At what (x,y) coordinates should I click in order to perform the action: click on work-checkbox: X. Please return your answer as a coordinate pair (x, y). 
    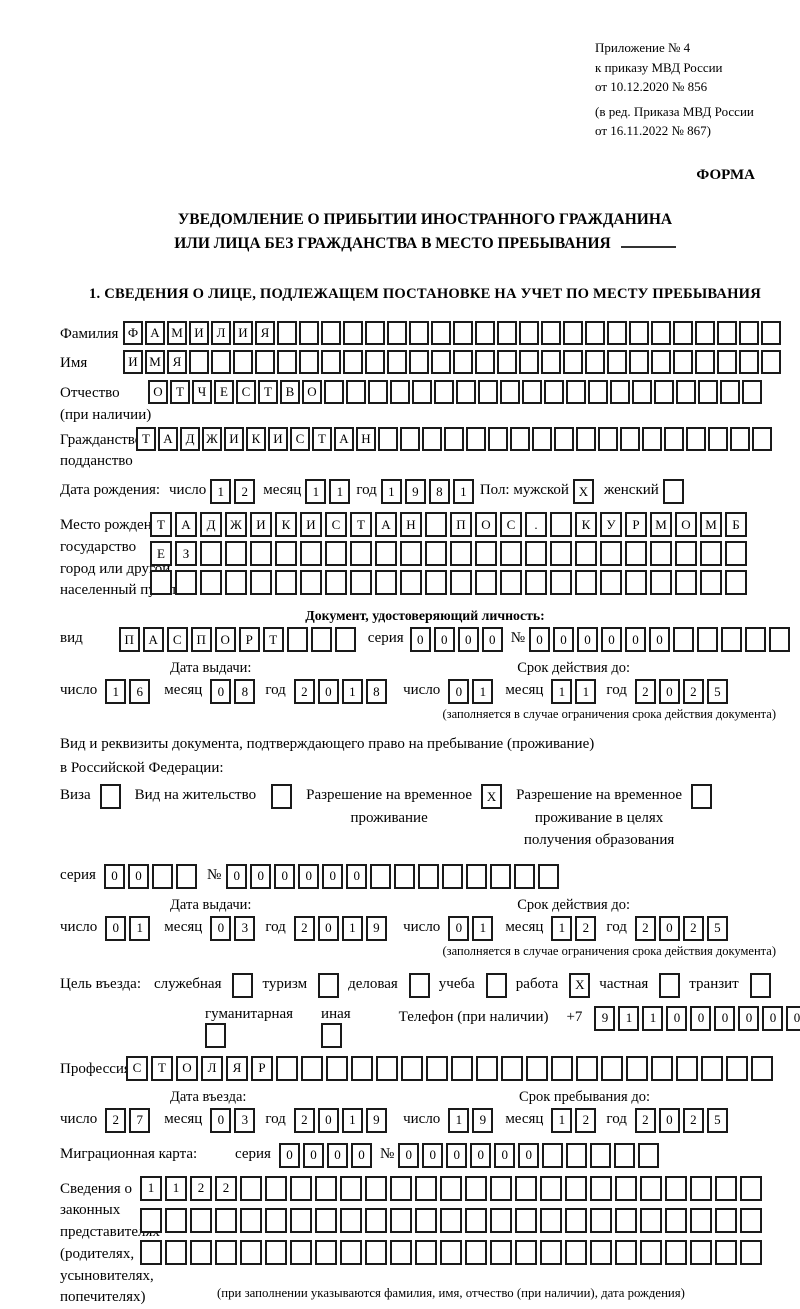
    Looking at the image, I should click on (580, 985).